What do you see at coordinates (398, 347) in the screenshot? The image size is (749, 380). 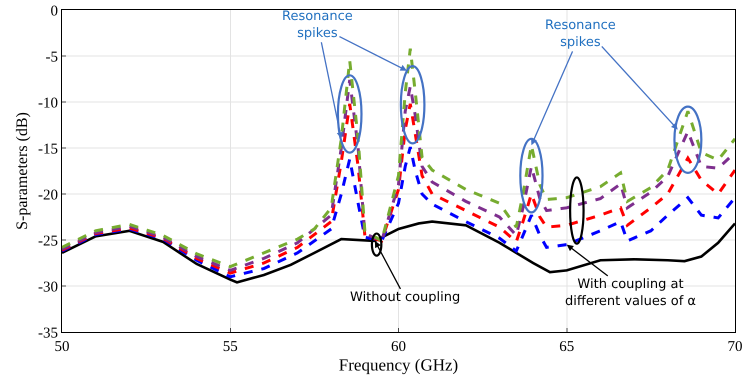 I see `x-tick-label: 60` at bounding box center [398, 347].